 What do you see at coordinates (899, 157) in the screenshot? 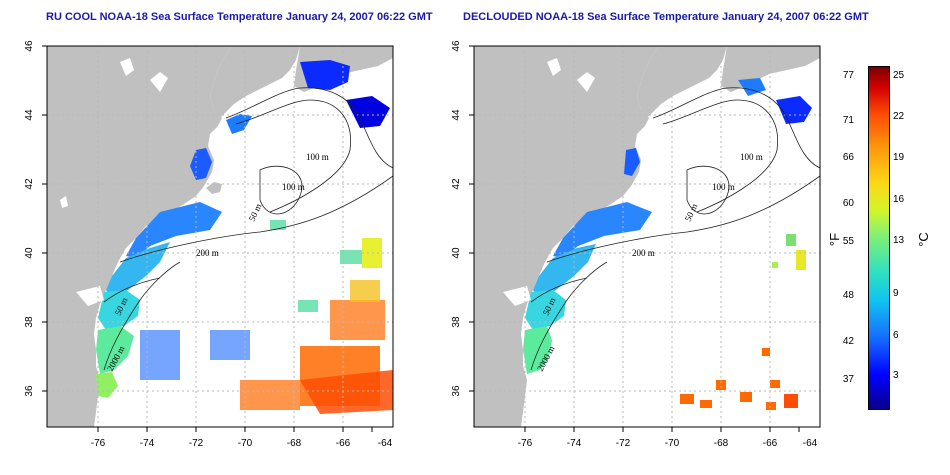
I see `celsius-tick: 19` at bounding box center [899, 157].